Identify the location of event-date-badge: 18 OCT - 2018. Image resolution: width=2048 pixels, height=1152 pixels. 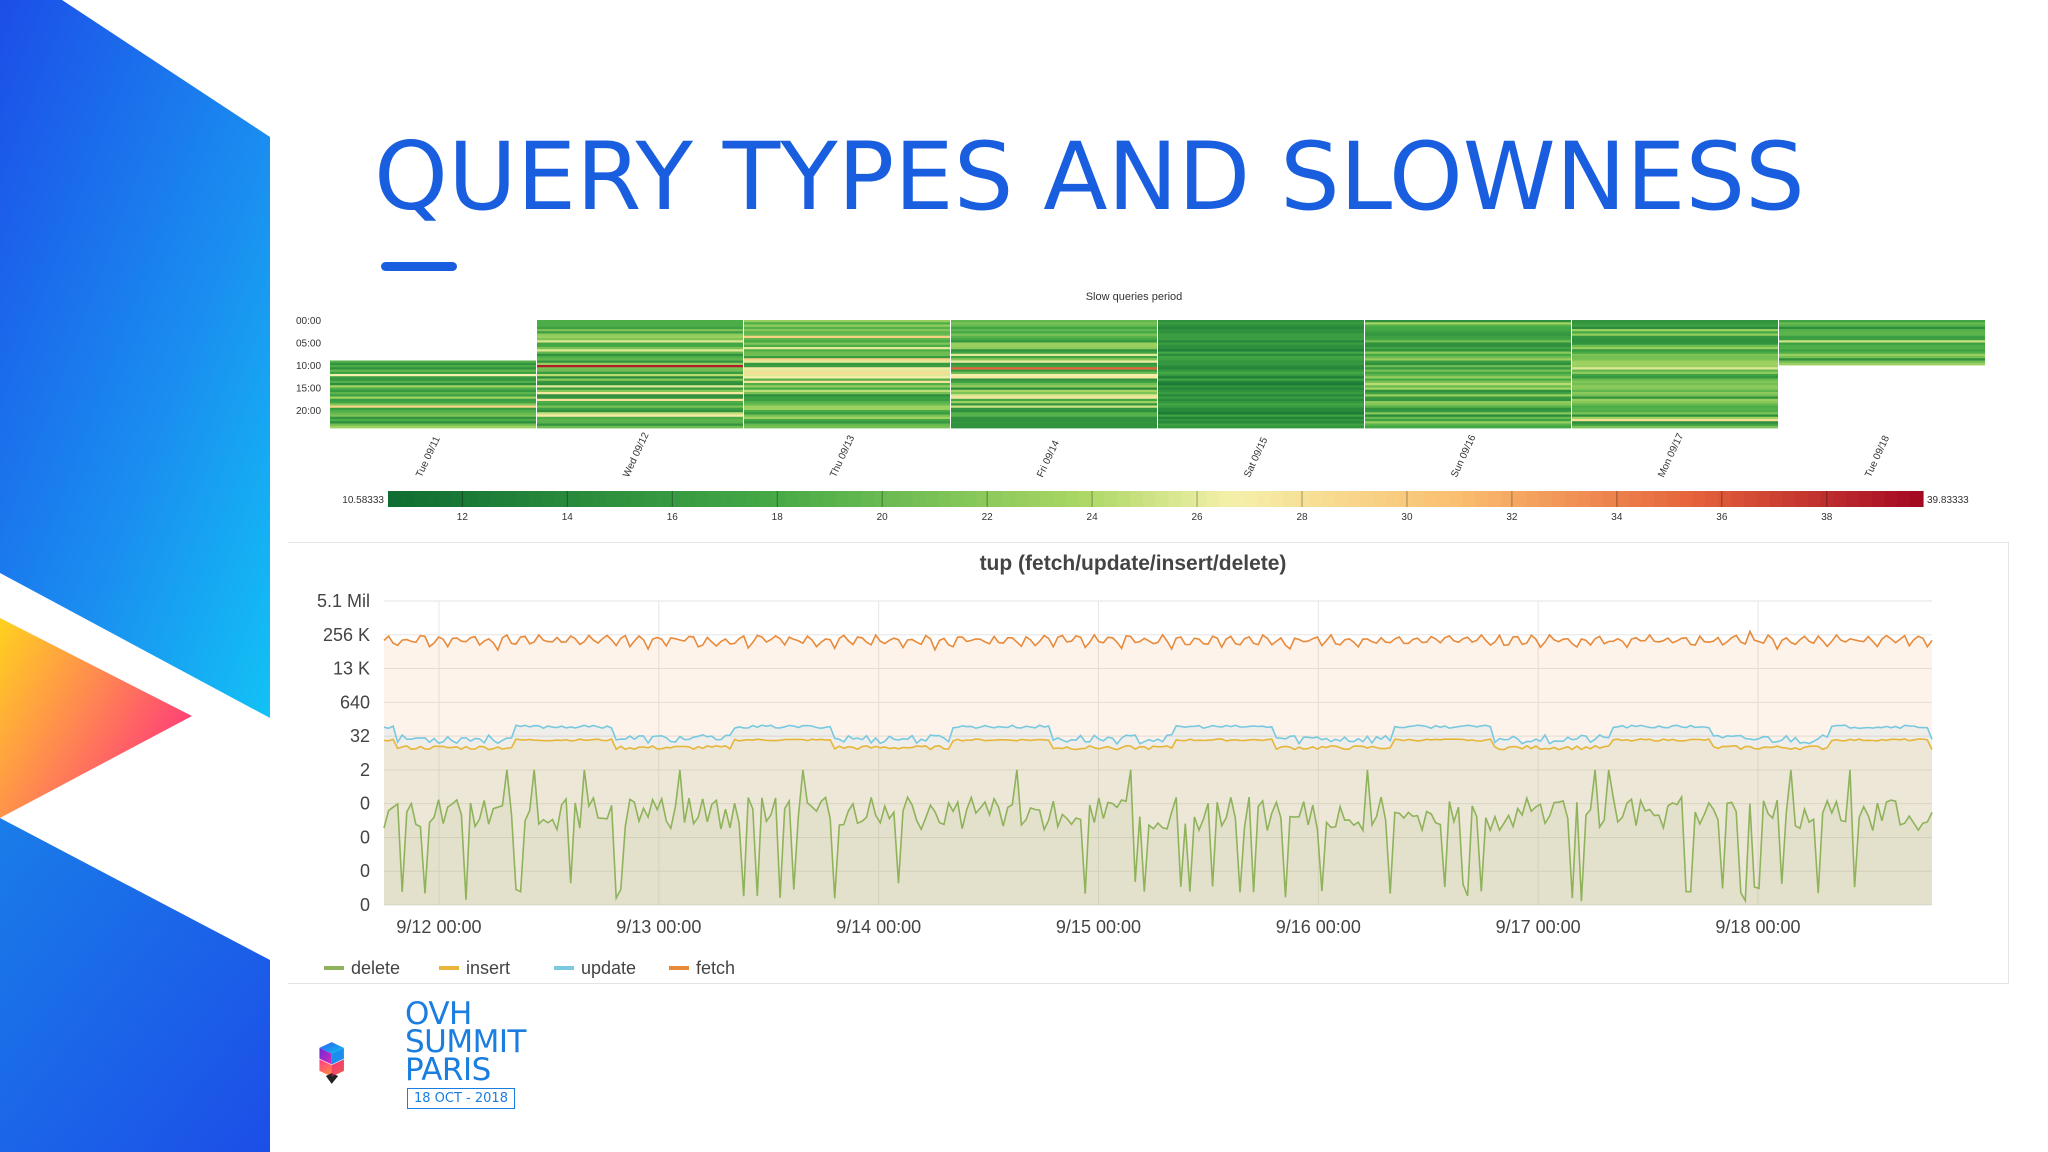
(461, 1098).